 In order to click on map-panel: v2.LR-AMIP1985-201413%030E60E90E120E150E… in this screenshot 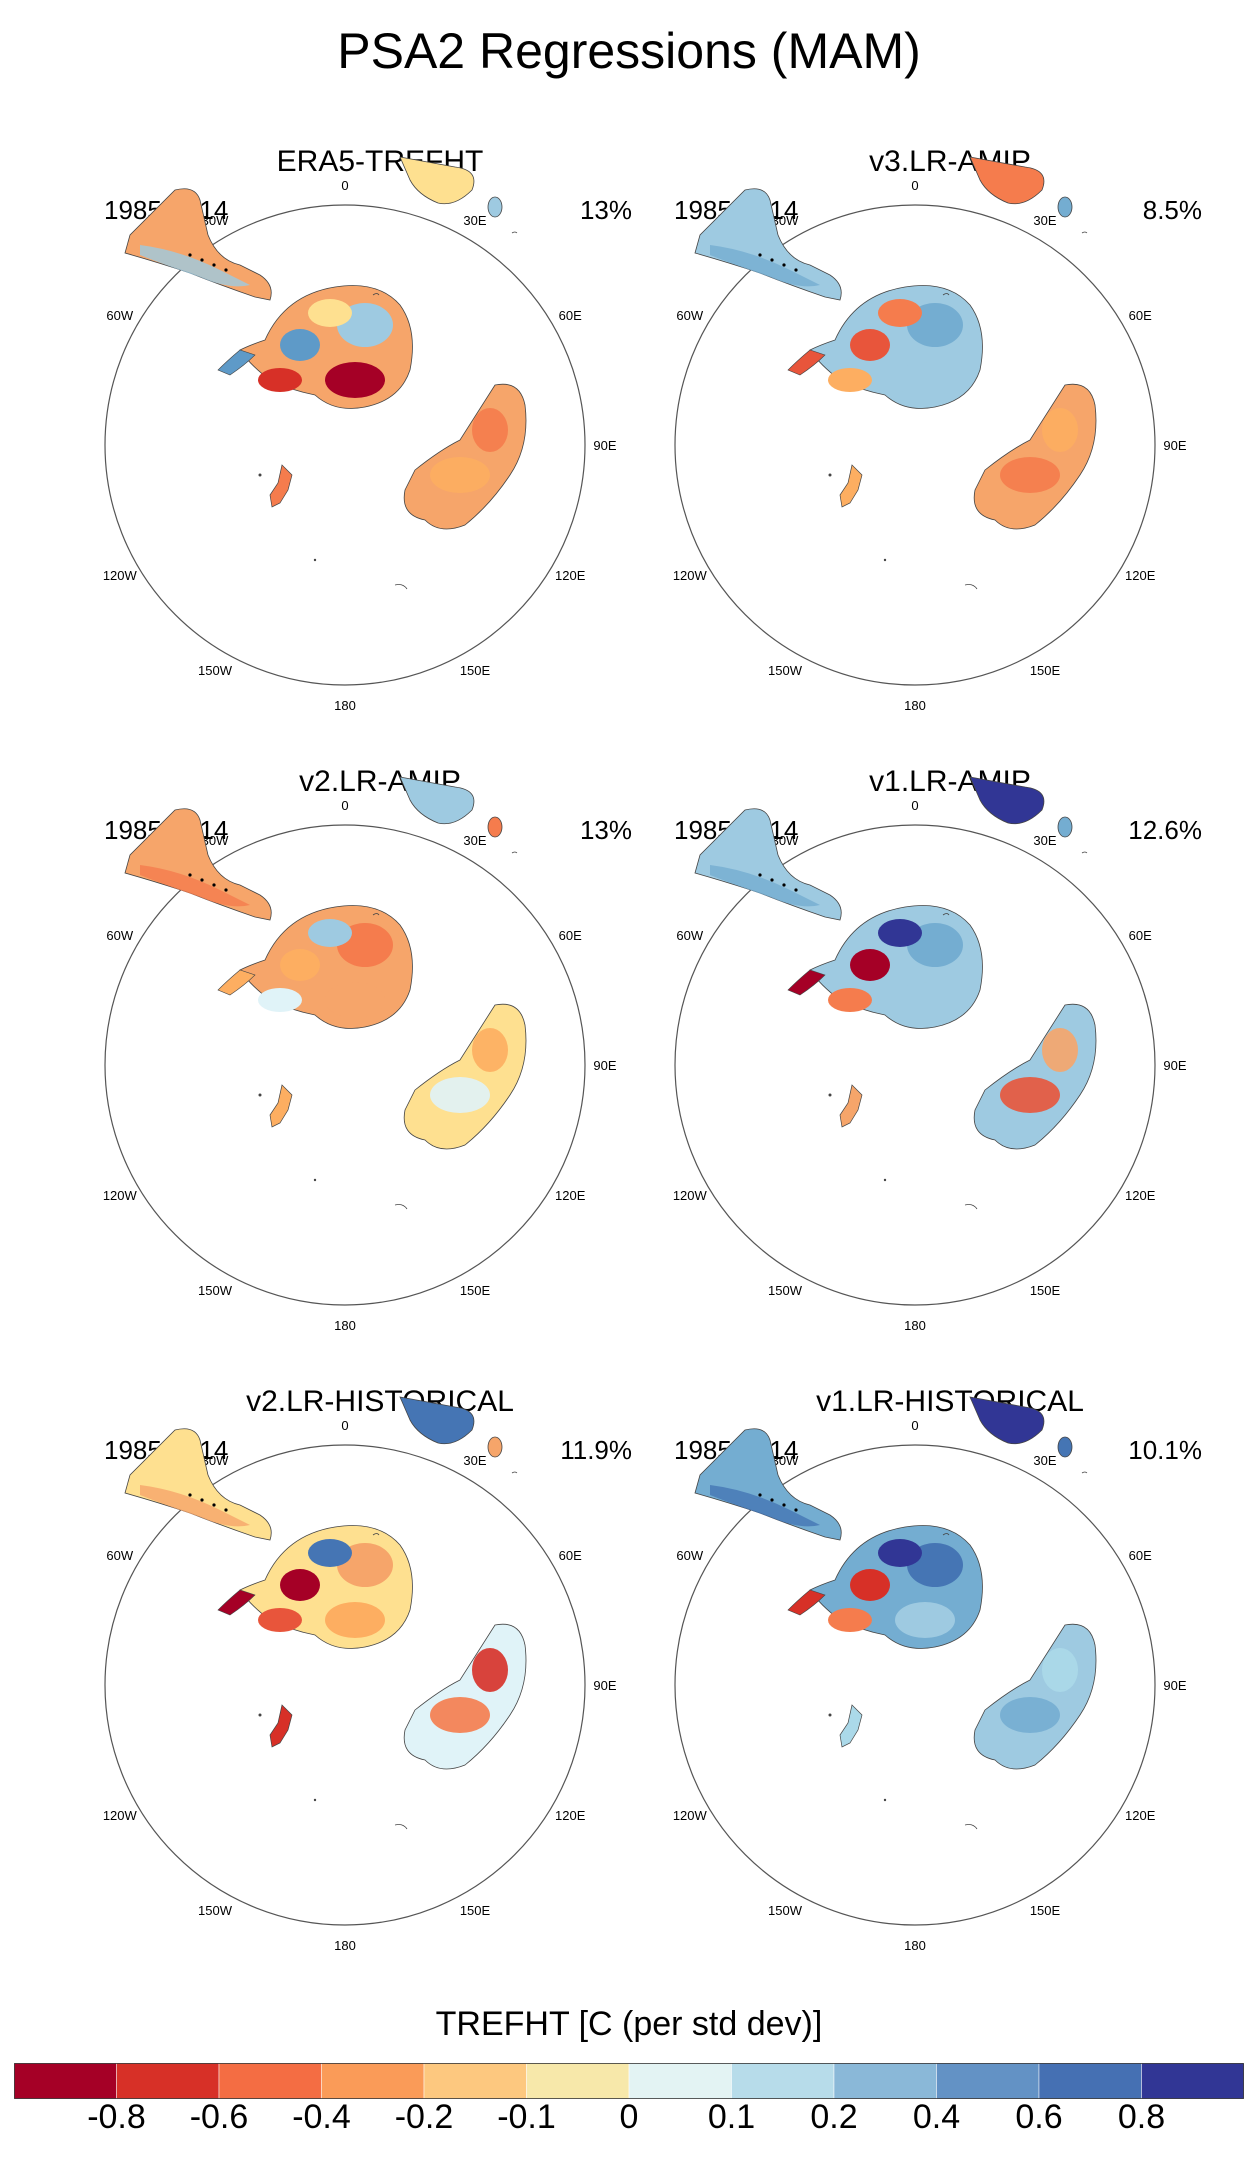, I will do `click(380, 1055)`.